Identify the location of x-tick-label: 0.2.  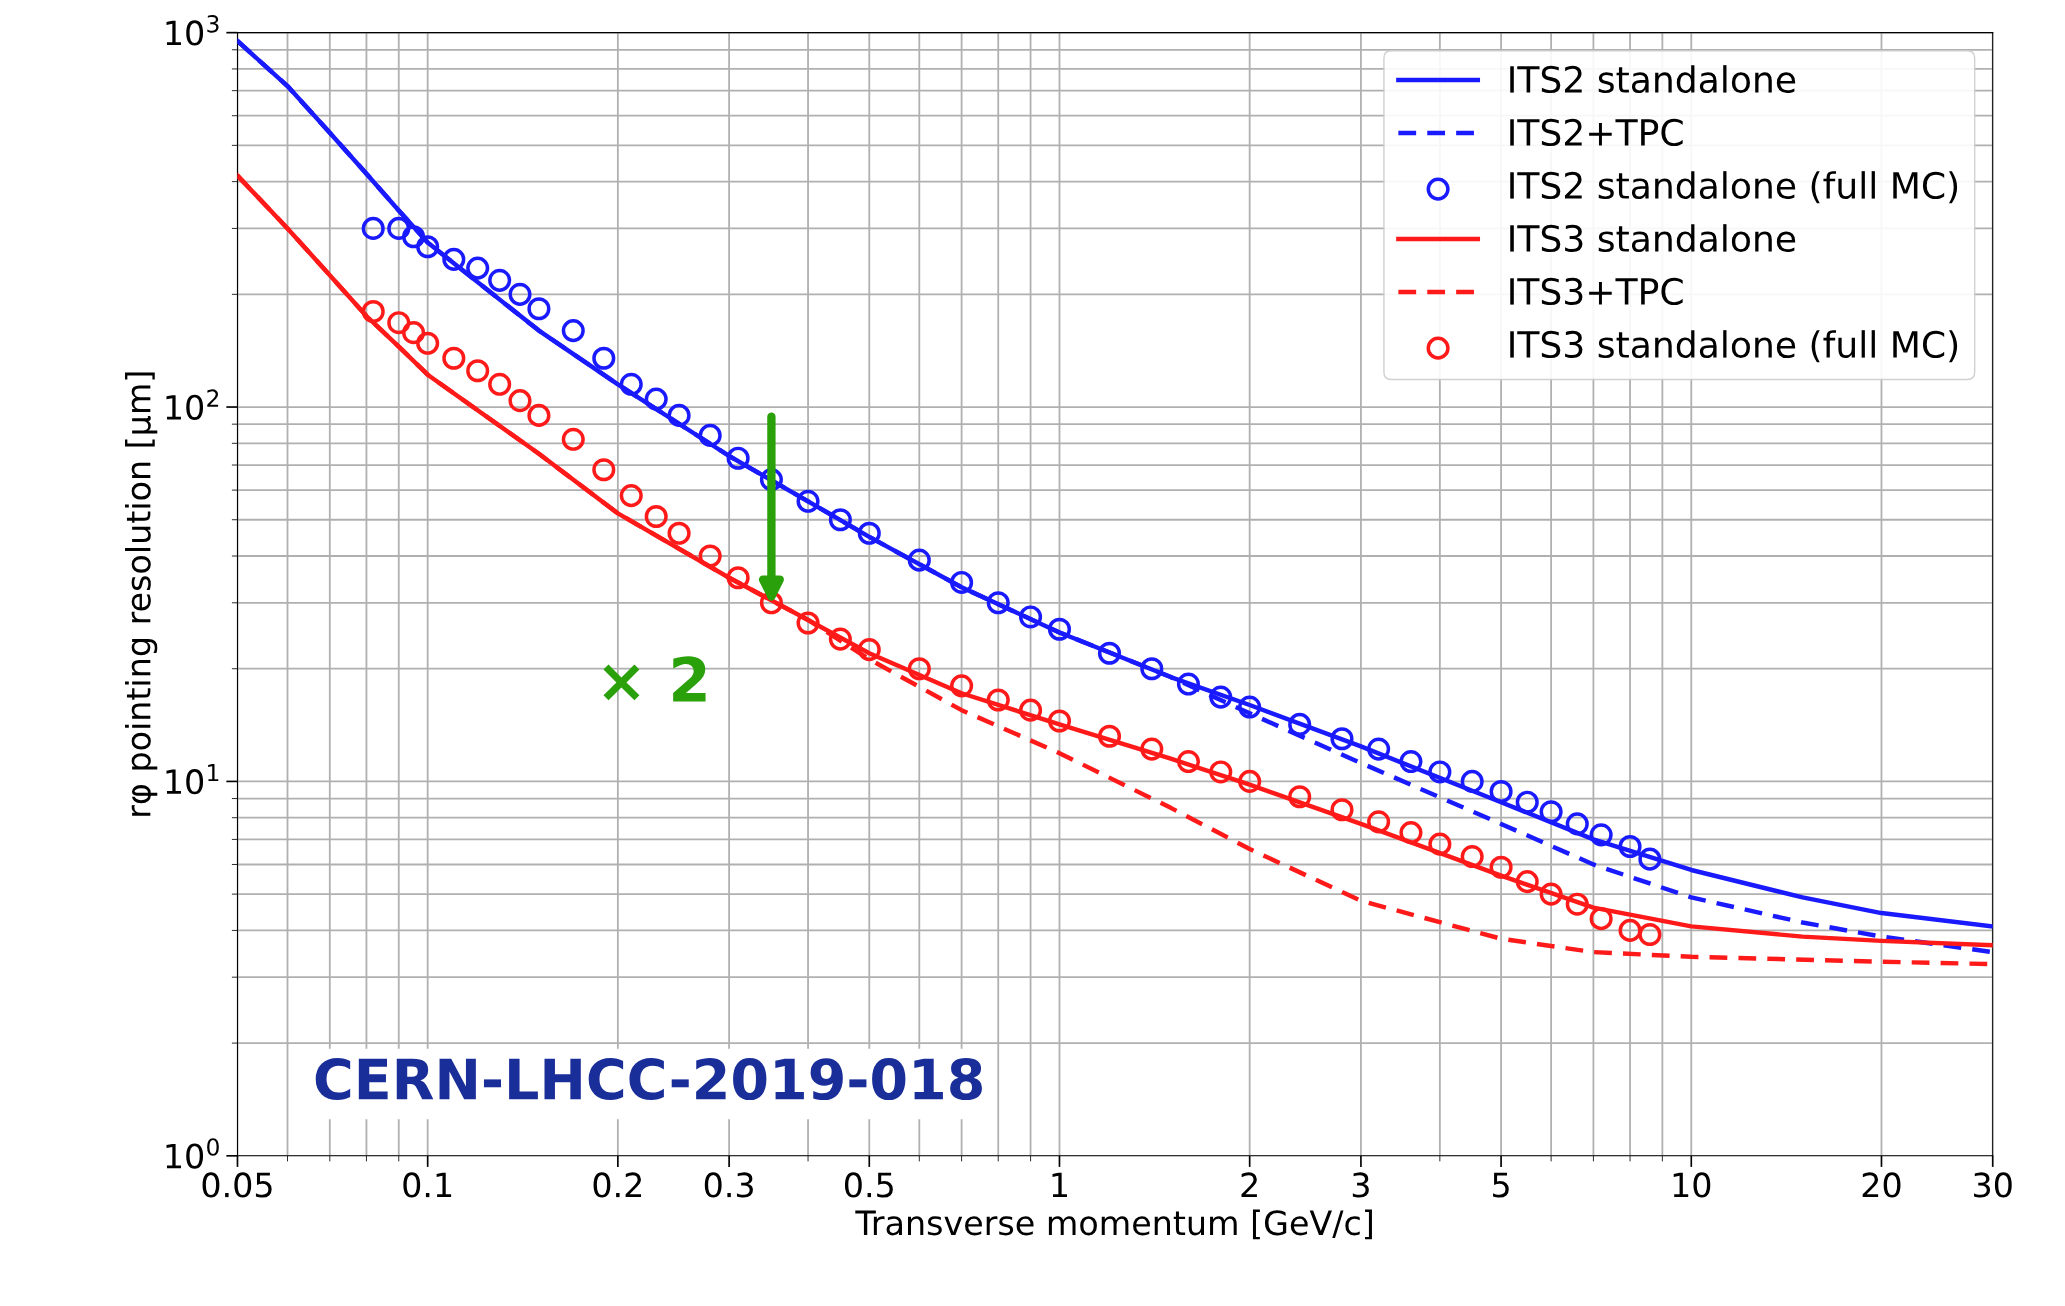
(617, 1185).